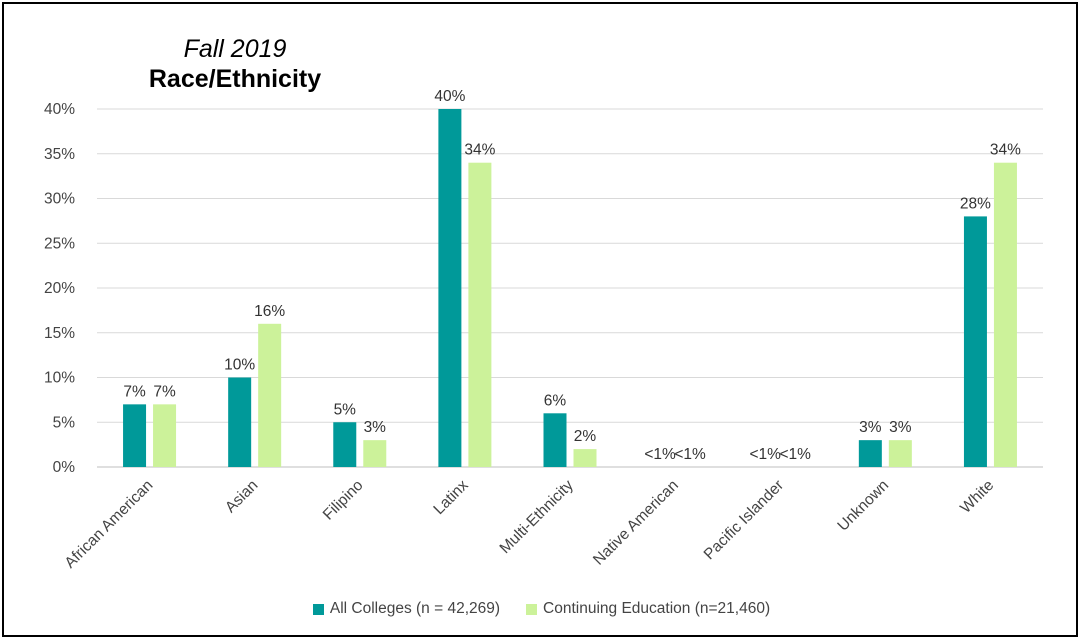 The height and width of the screenshot is (641, 1083). Describe the element at coordinates (64, 422) in the screenshot. I see `y-tick-label: 5%` at that location.